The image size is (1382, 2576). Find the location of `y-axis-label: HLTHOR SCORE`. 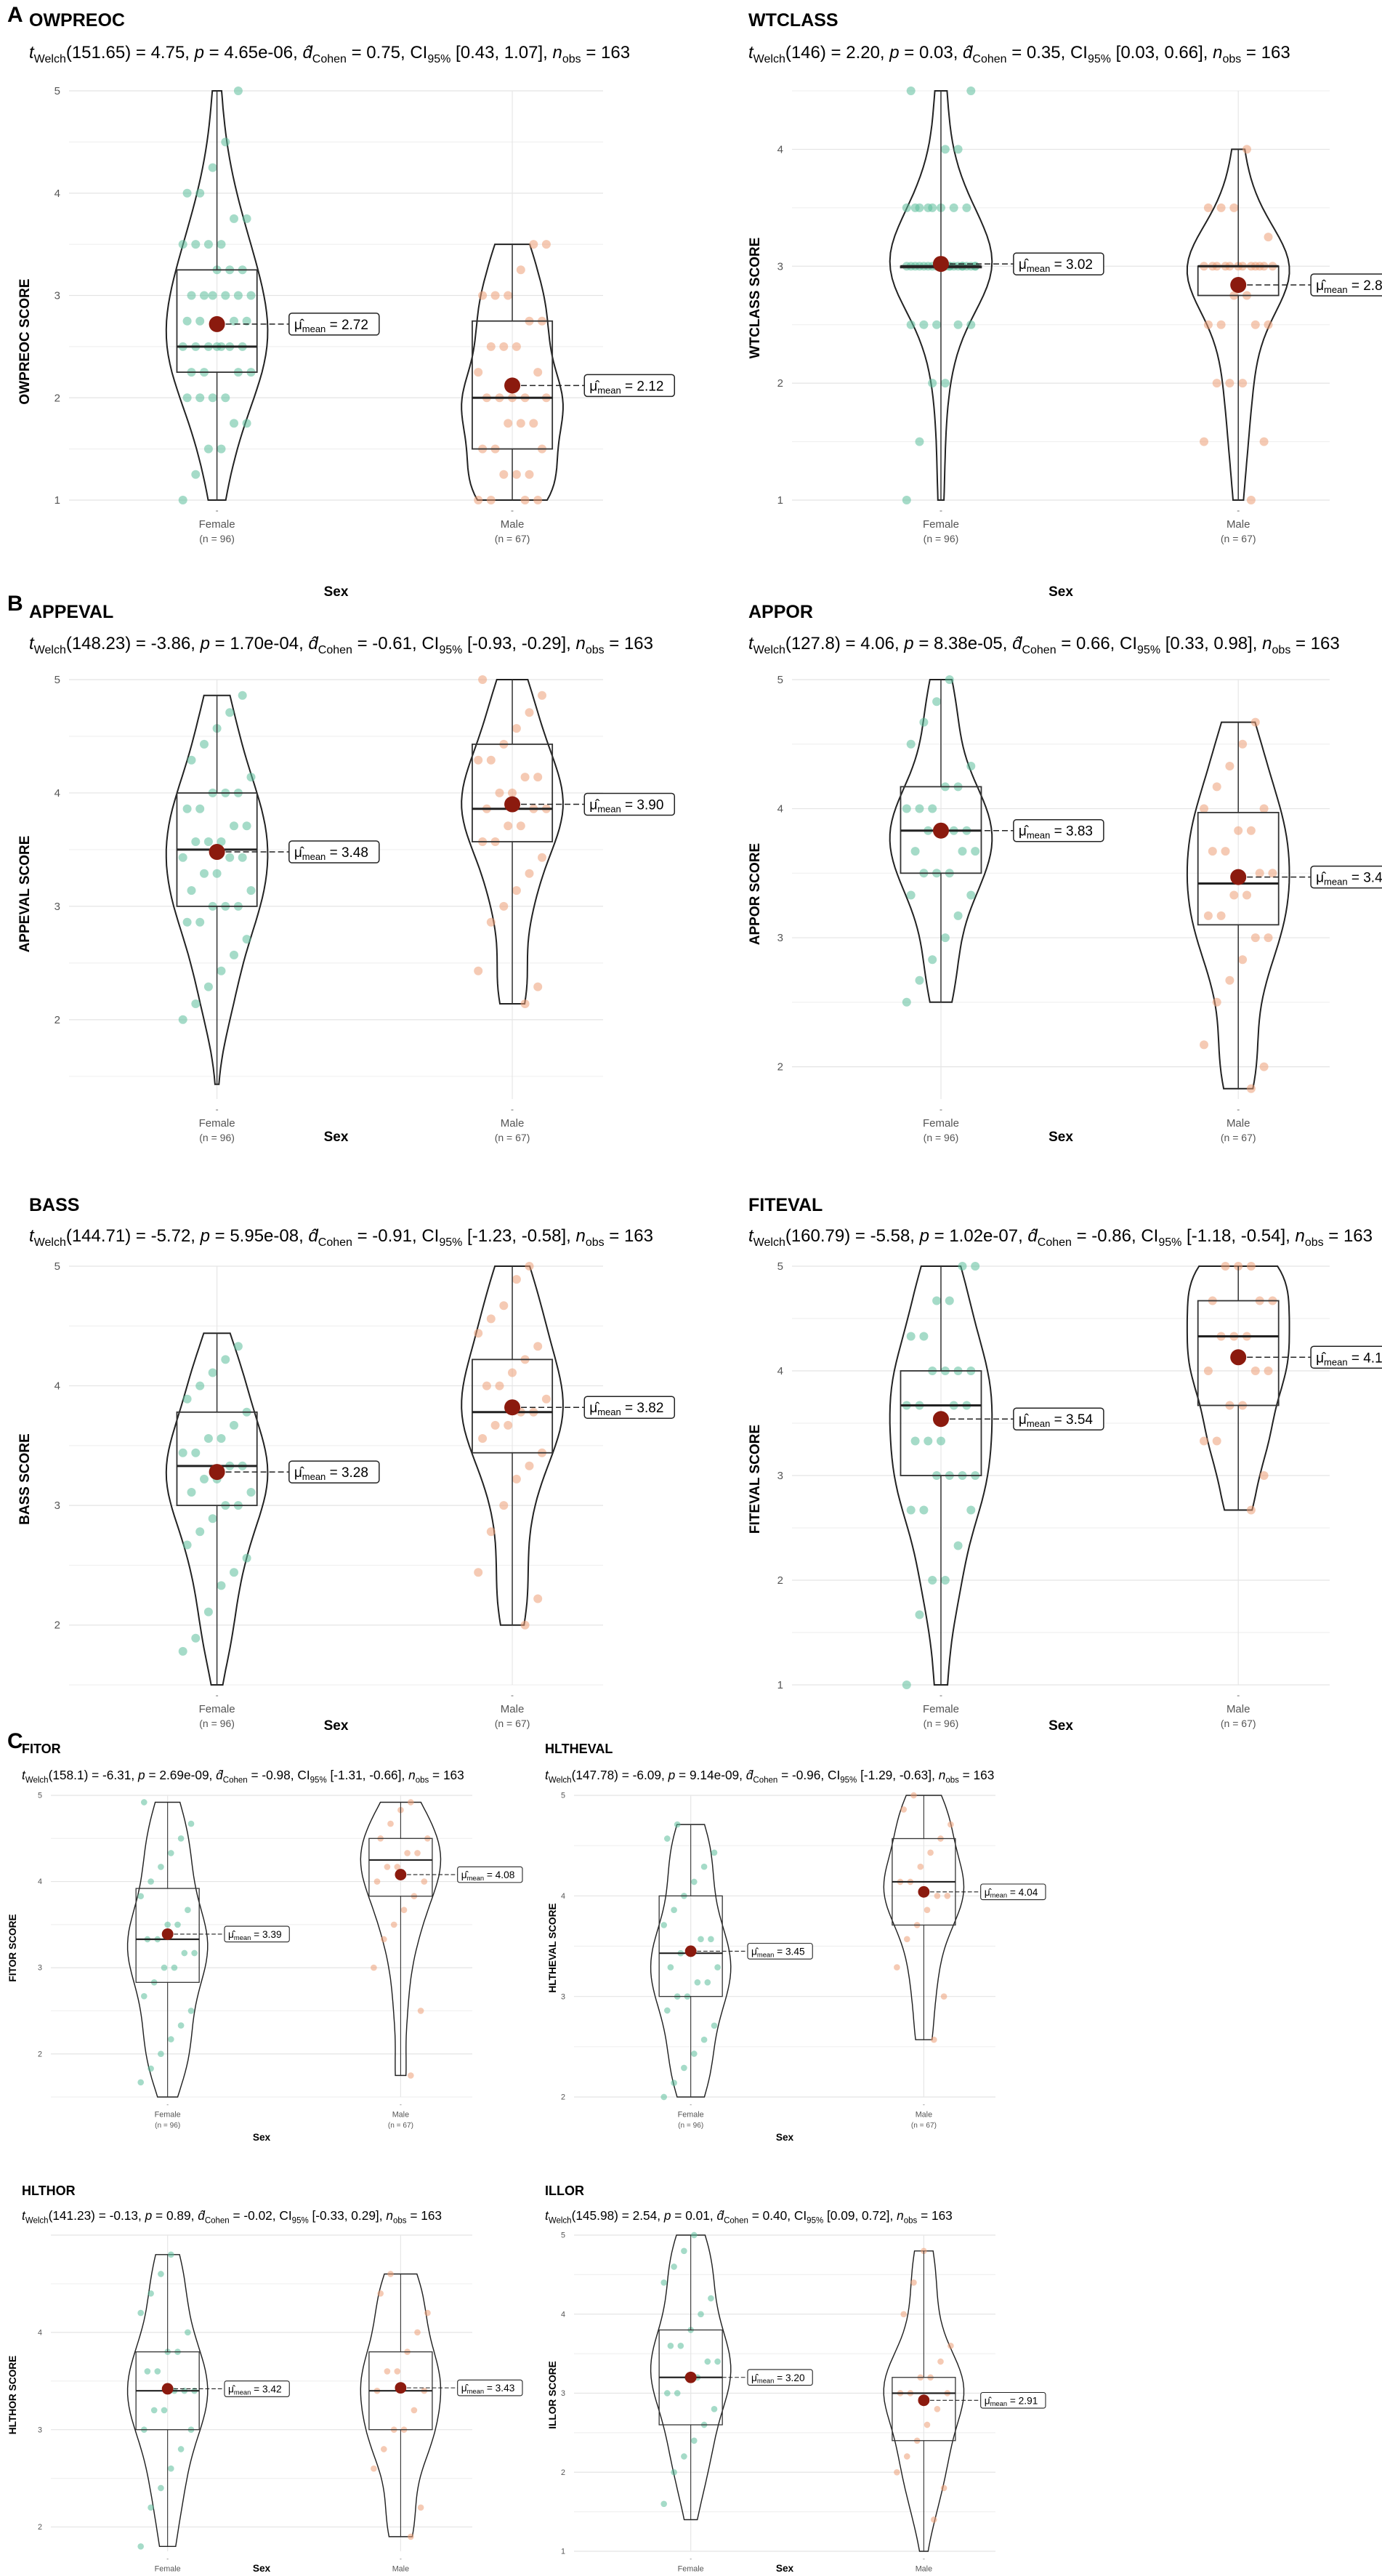

y-axis-label: HLTHOR SCORE is located at coordinates (12, 2395).